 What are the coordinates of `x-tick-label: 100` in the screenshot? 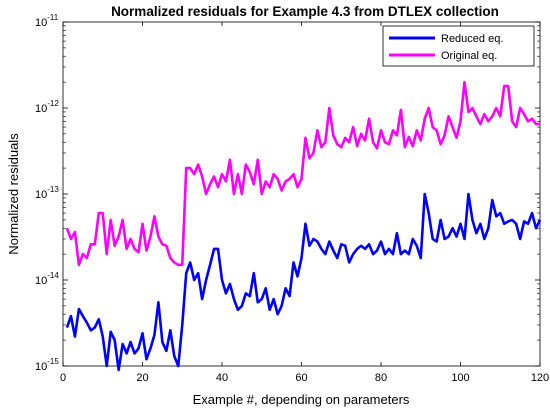 It's located at (460, 378).